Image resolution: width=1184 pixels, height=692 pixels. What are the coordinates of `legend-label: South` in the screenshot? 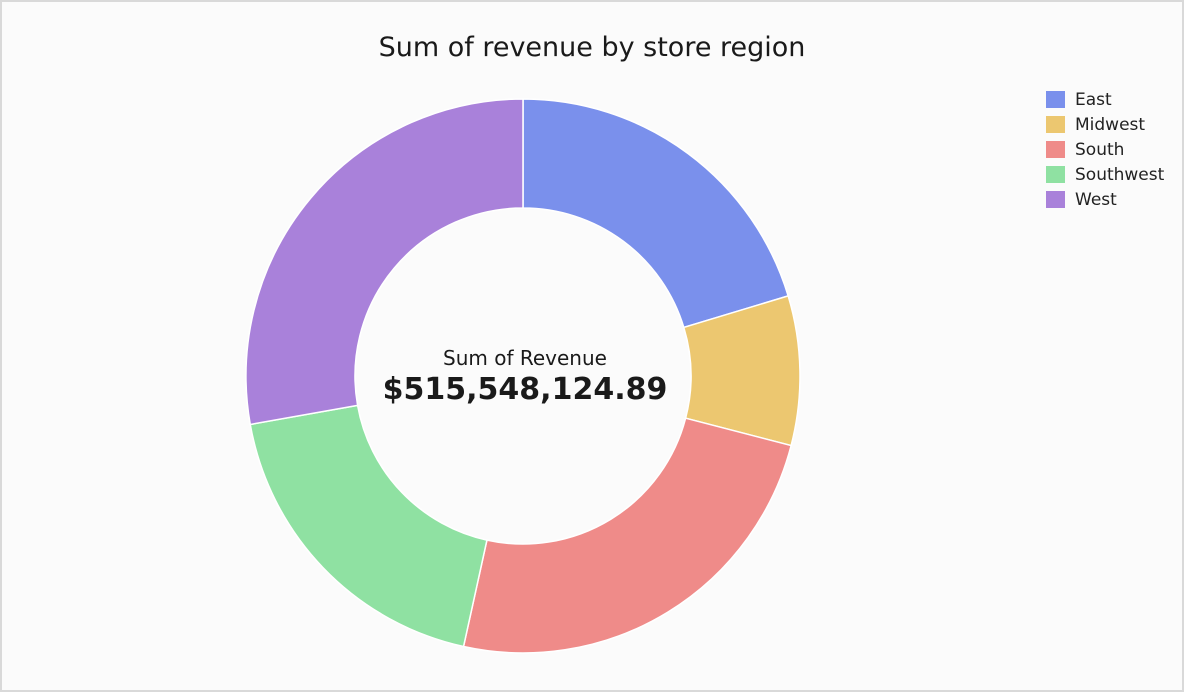 It's located at (1100, 149).